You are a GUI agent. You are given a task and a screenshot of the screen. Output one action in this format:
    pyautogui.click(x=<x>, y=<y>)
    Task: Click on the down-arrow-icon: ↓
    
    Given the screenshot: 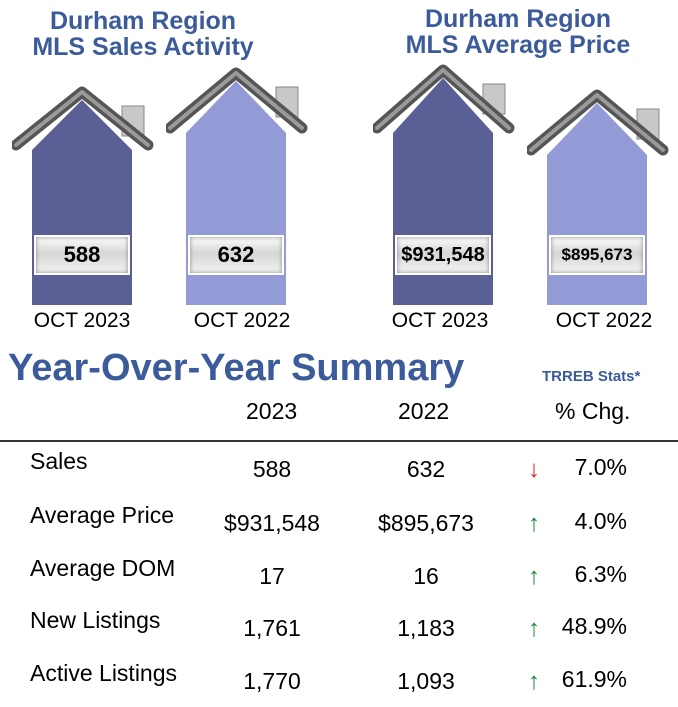 What is the action you would take?
    pyautogui.click(x=534, y=469)
    